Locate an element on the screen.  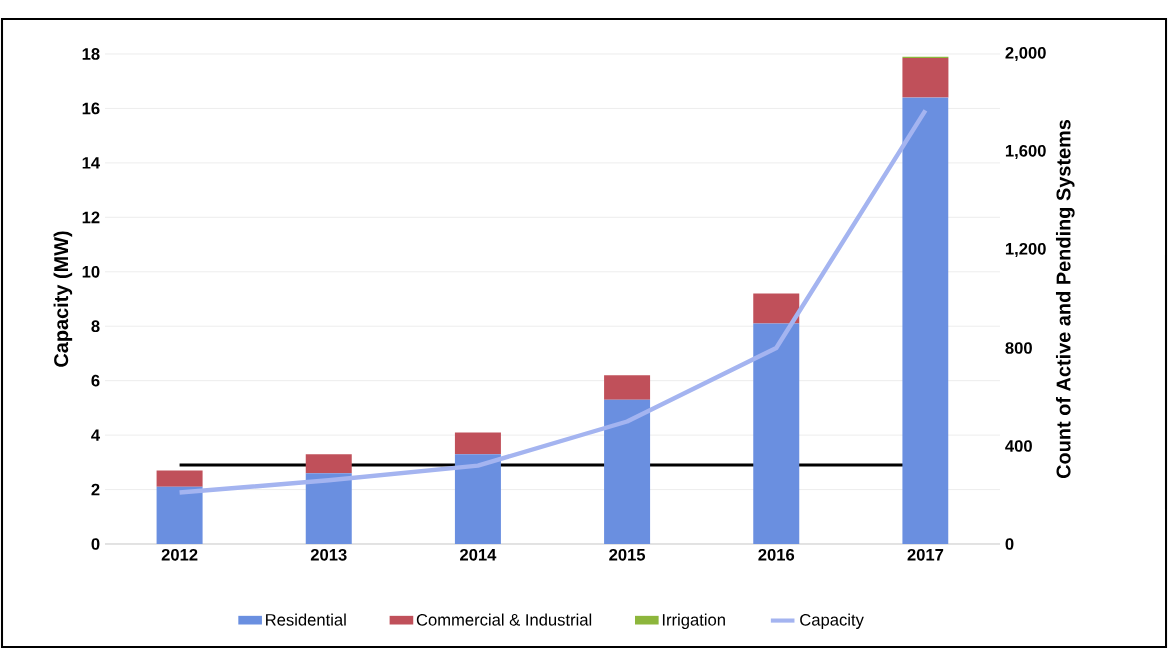
x-tick-label: 2017 is located at coordinates (925, 554).